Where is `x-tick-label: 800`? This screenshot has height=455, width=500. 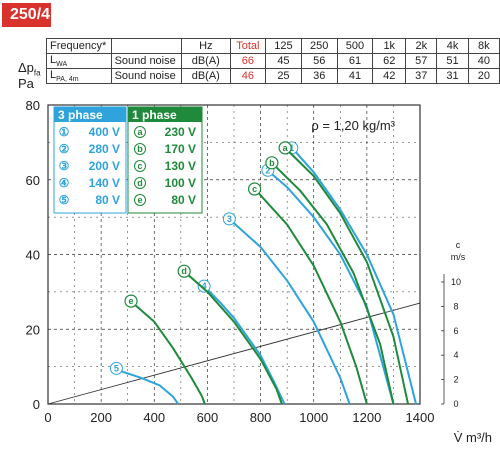
x-tick-label: 800 is located at coordinates (261, 417).